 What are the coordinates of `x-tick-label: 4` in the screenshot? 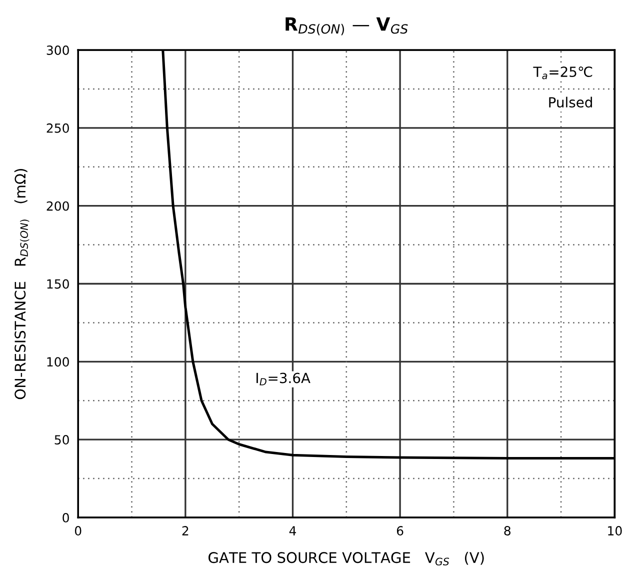 It's located at (292, 531).